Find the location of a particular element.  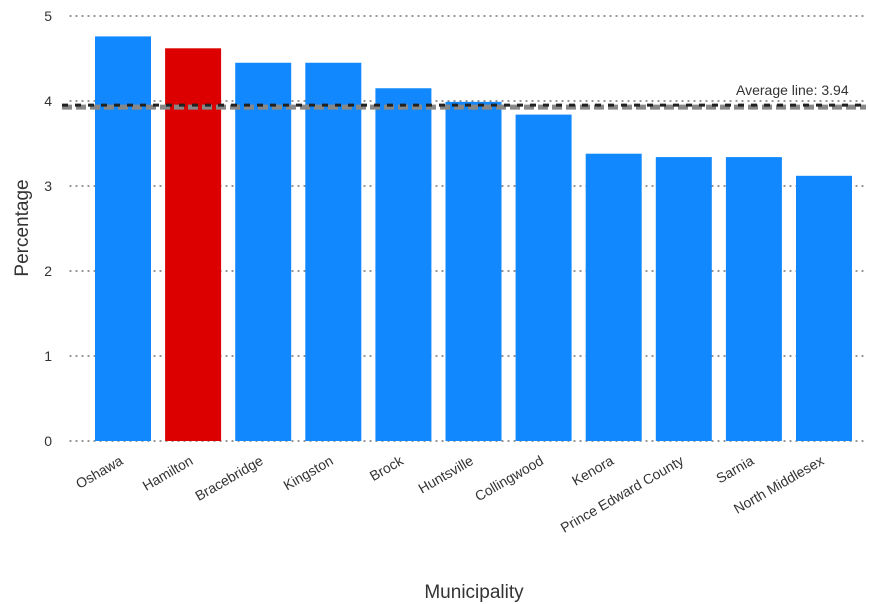

bar-huntsville is located at coordinates (473, 271).